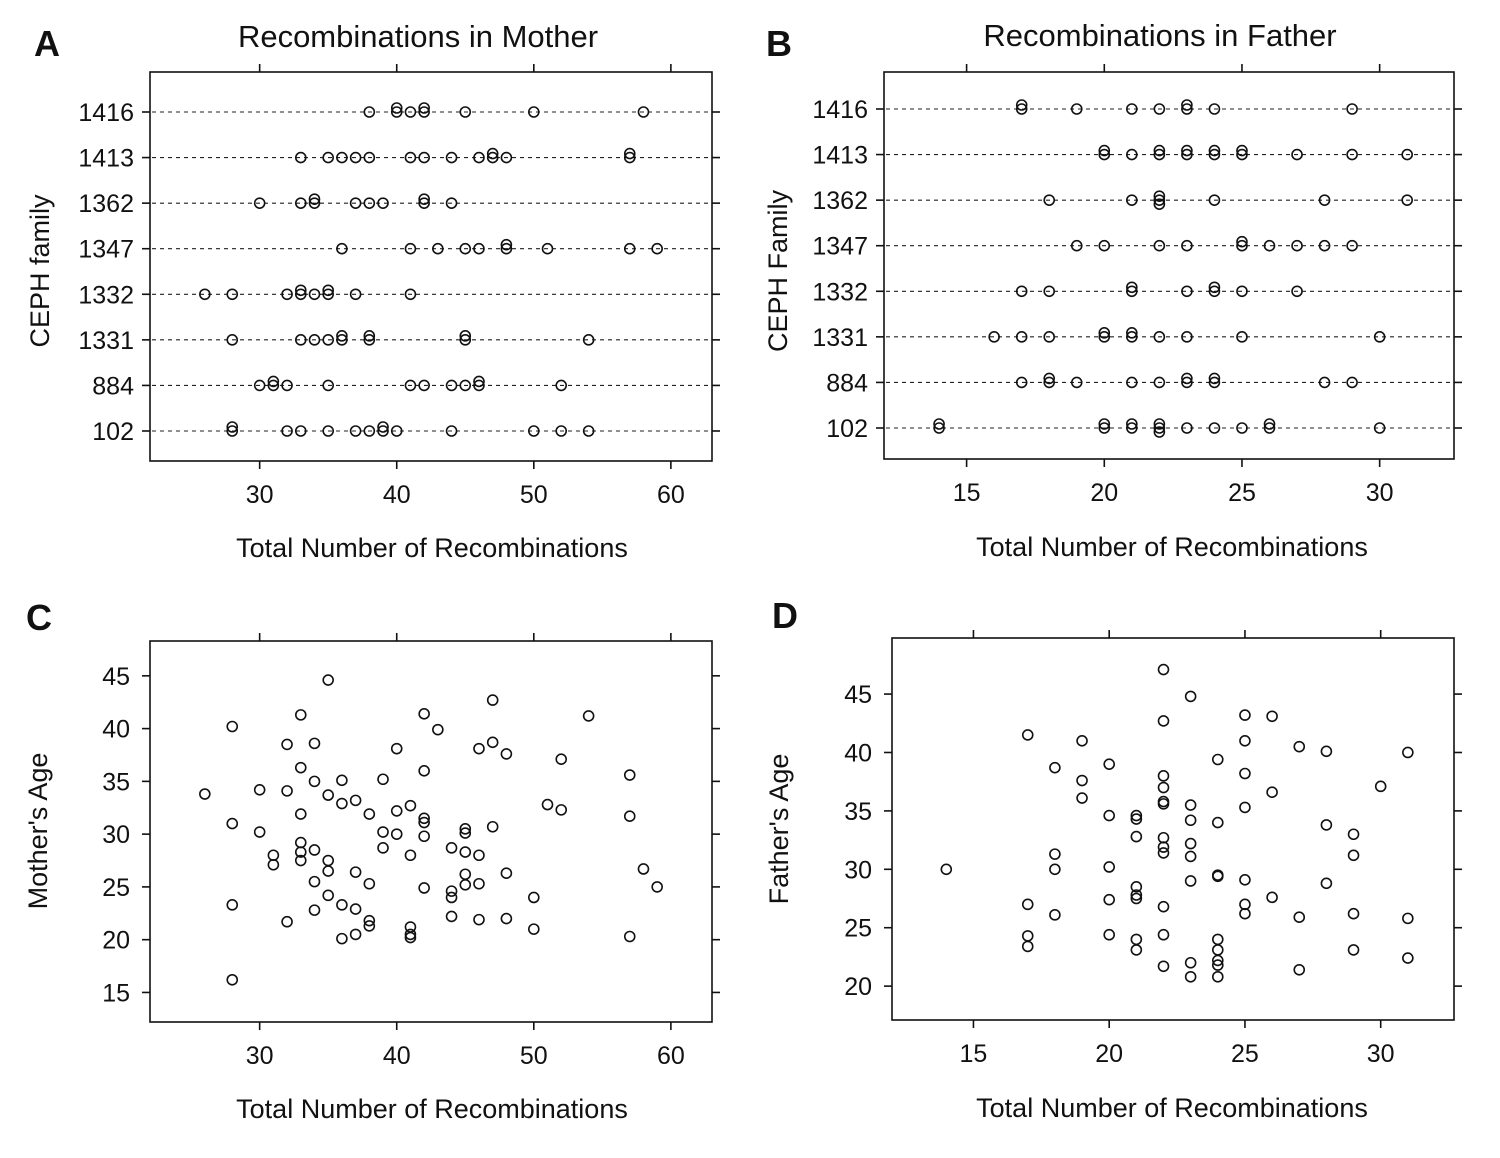 The height and width of the screenshot is (1158, 1500). I want to click on panel-a-y-tick-label: 1332, so click(106, 295).